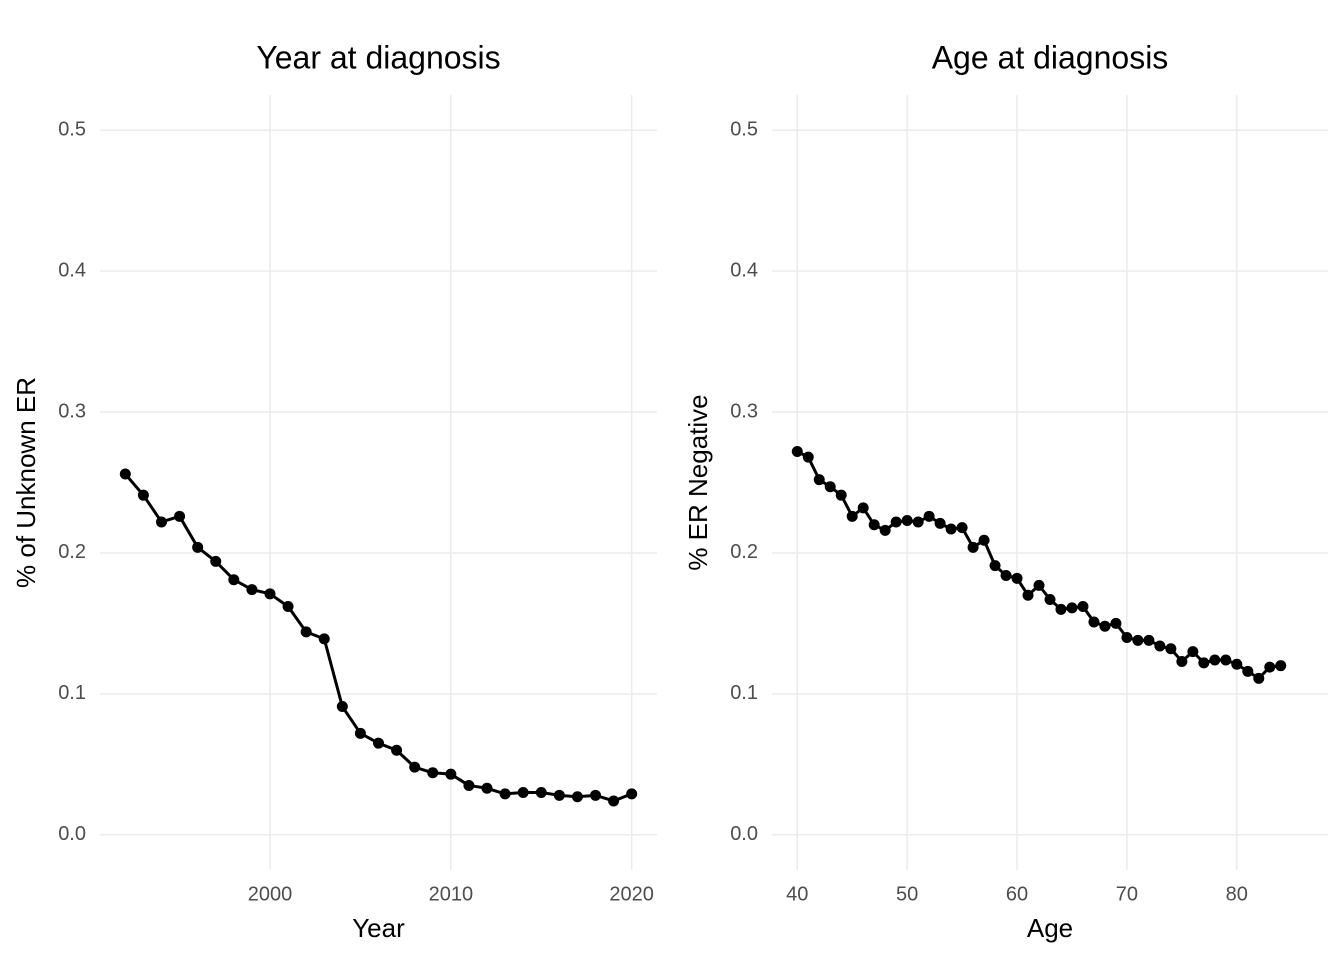 This screenshot has width=1344, height=960. What do you see at coordinates (1127, 894) in the screenshot?
I see `x-tick-label: 70` at bounding box center [1127, 894].